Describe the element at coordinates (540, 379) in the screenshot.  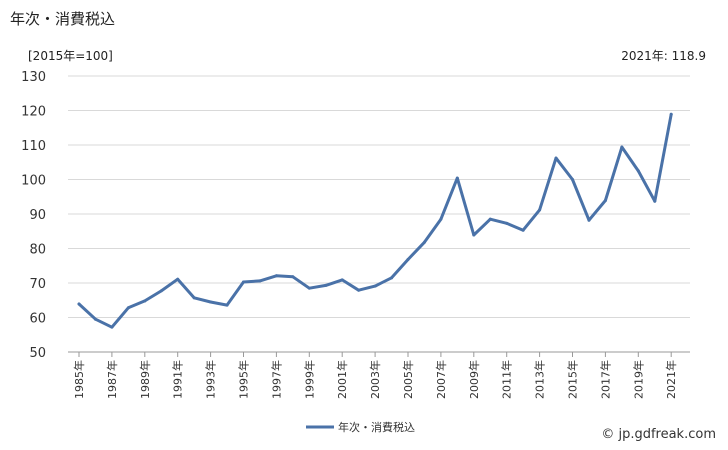
I see `x-tick-label: 2013年` at that location.